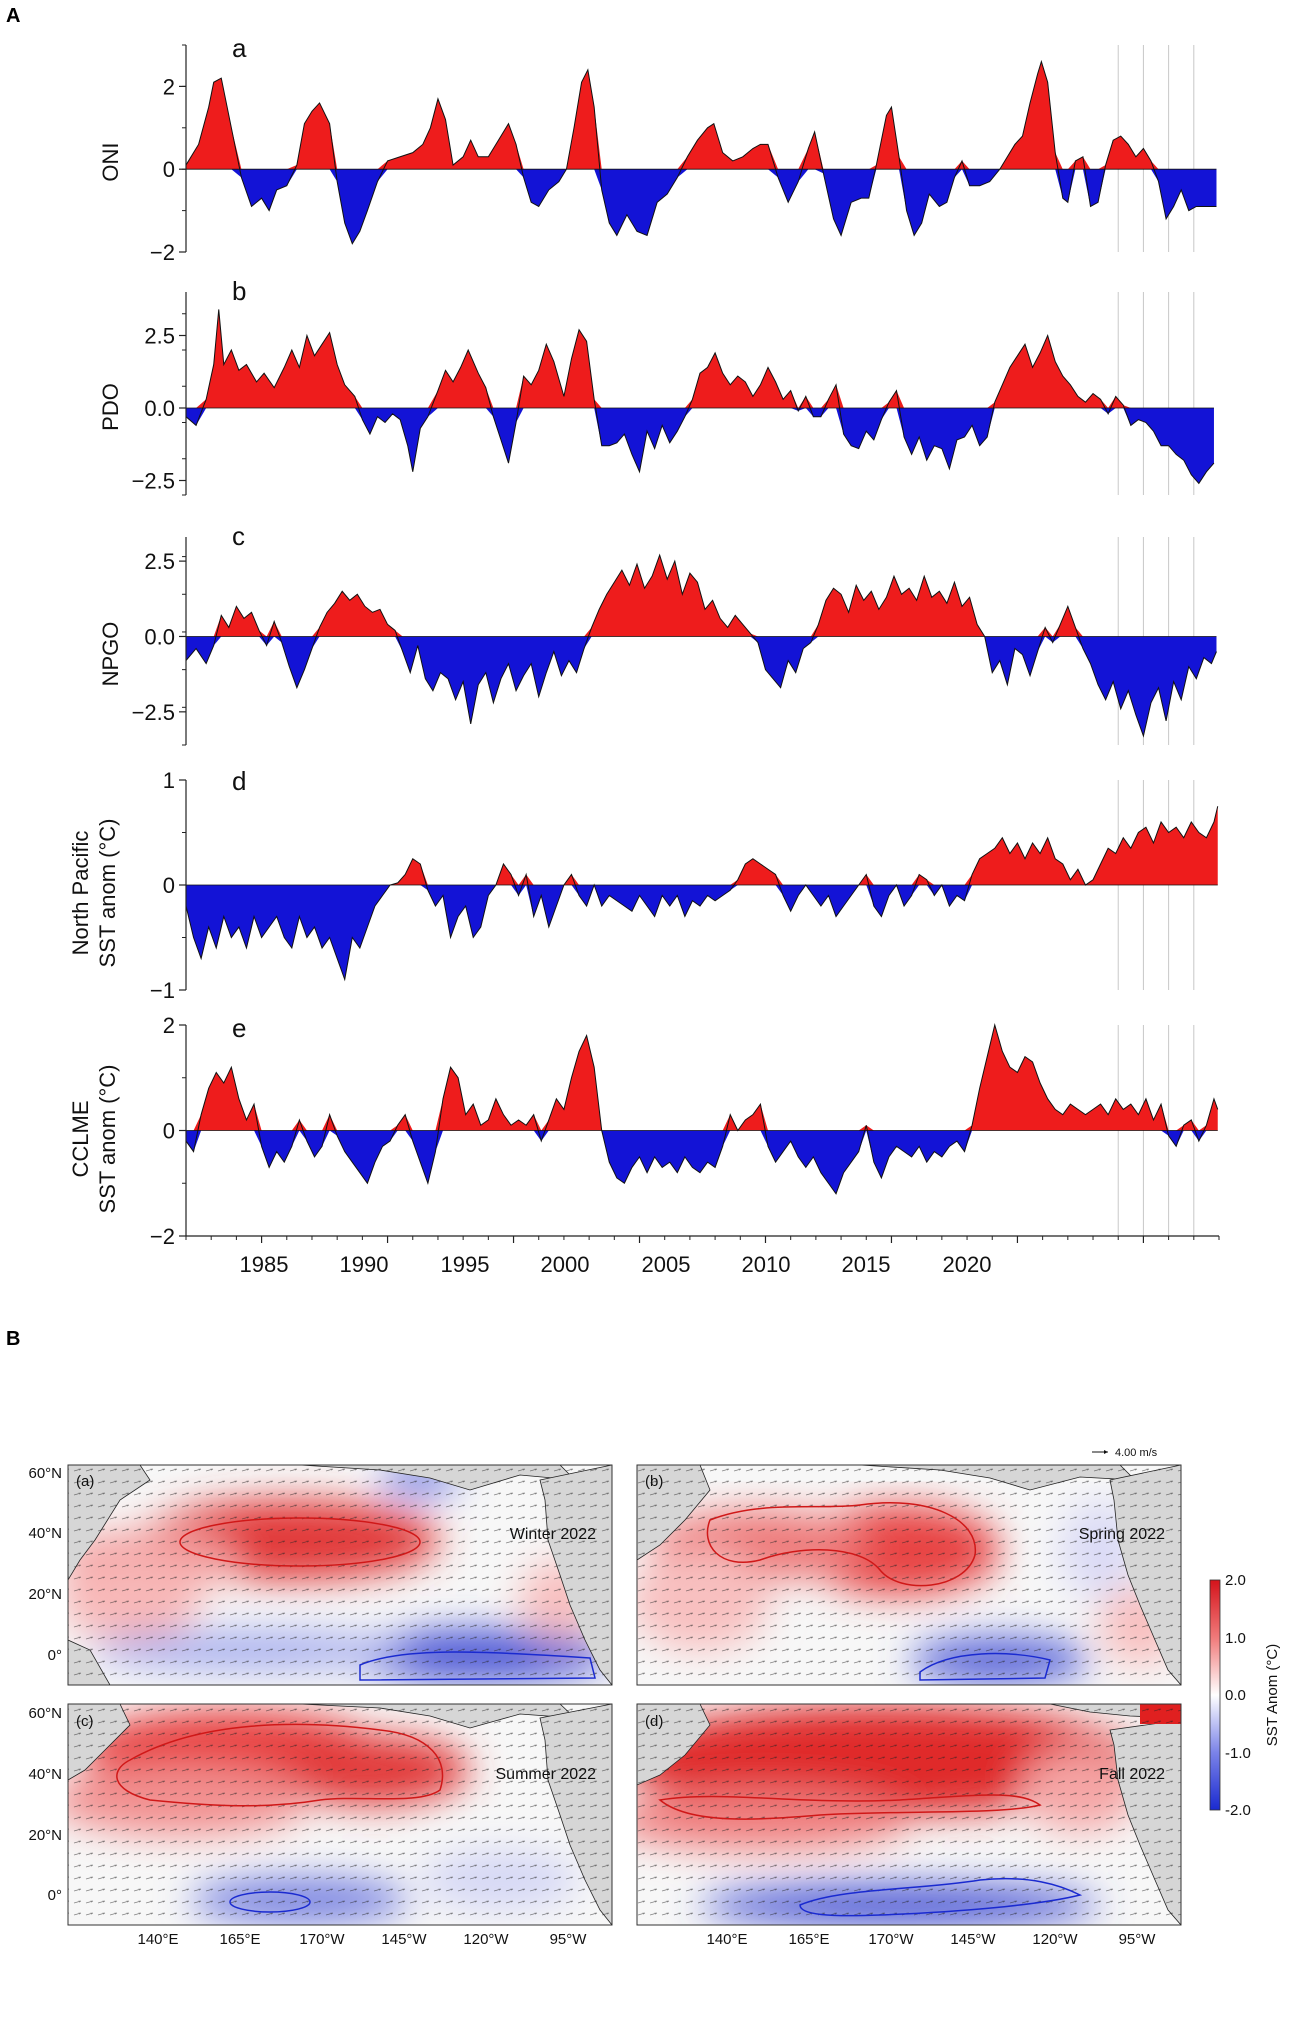 The image size is (1299, 2019). What do you see at coordinates (340, 1575) in the screenshot?
I see `map-panel-winter: (a) Winter 2022` at bounding box center [340, 1575].